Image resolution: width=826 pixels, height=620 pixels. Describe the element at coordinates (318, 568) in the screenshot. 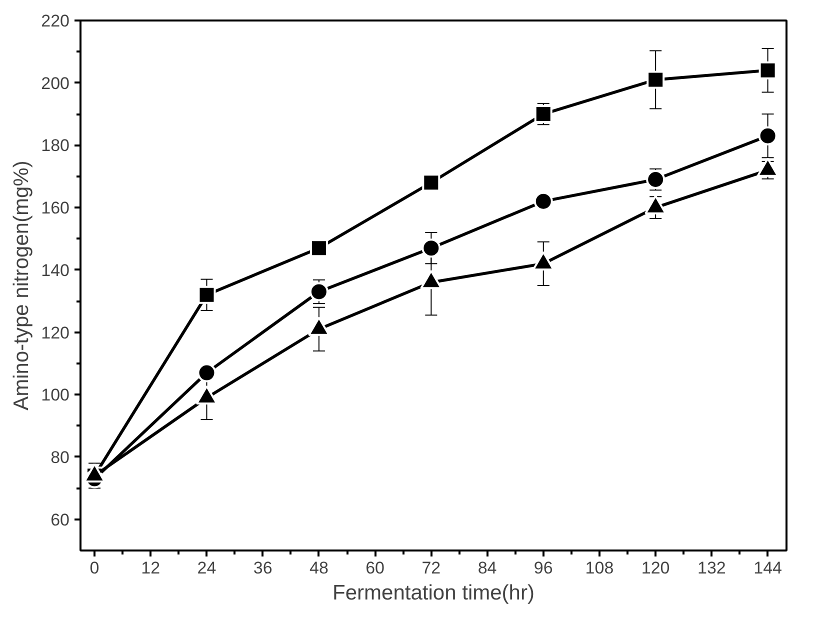

I see `x-tick-label: 48` at that location.